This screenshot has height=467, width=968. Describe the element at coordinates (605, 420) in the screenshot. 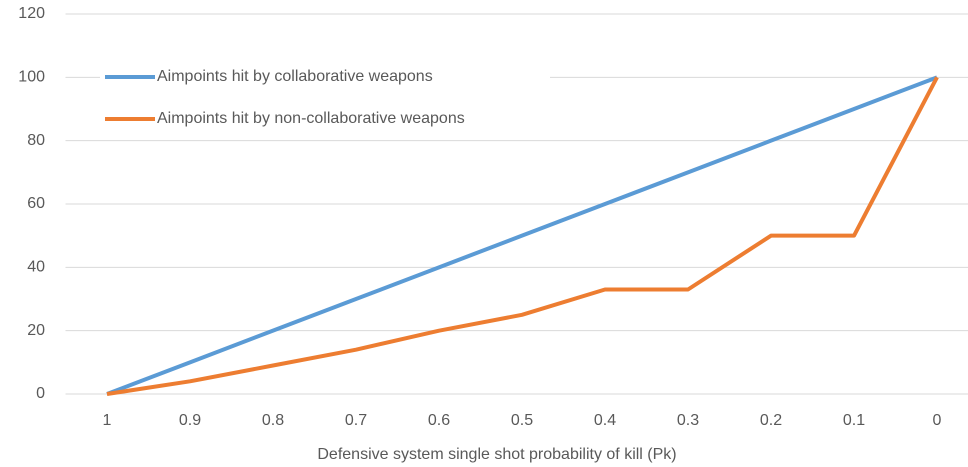

I see `x-tick-label: 0.4` at that location.